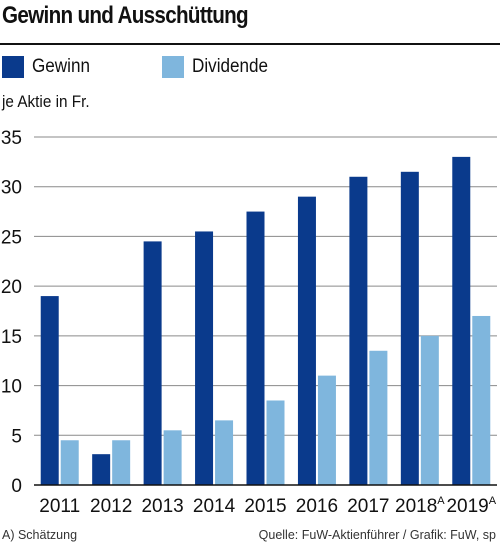  Describe the element at coordinates (11, 337) in the screenshot. I see `y-tick-label-15: 15` at that location.